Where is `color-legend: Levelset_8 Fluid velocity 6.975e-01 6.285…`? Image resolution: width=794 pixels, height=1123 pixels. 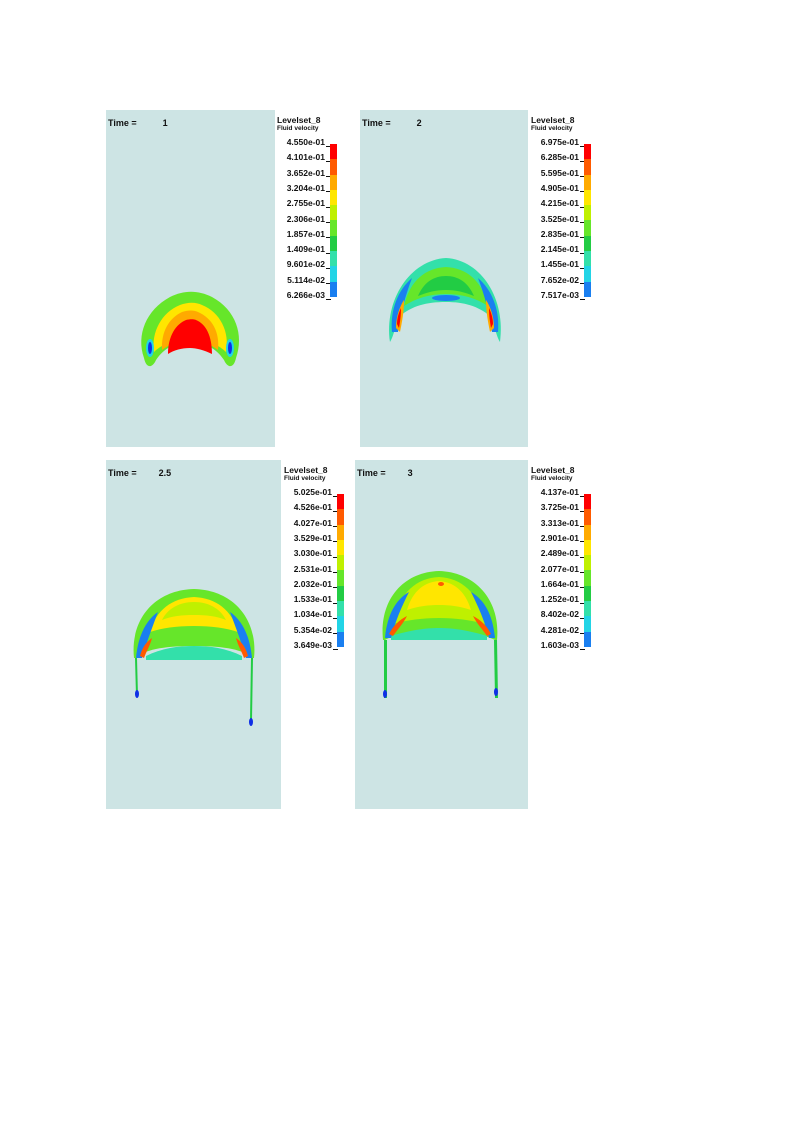 color-legend: Levelset_8 Fluid velocity 6.975e-01 6.285… is located at coordinates (561, 210).